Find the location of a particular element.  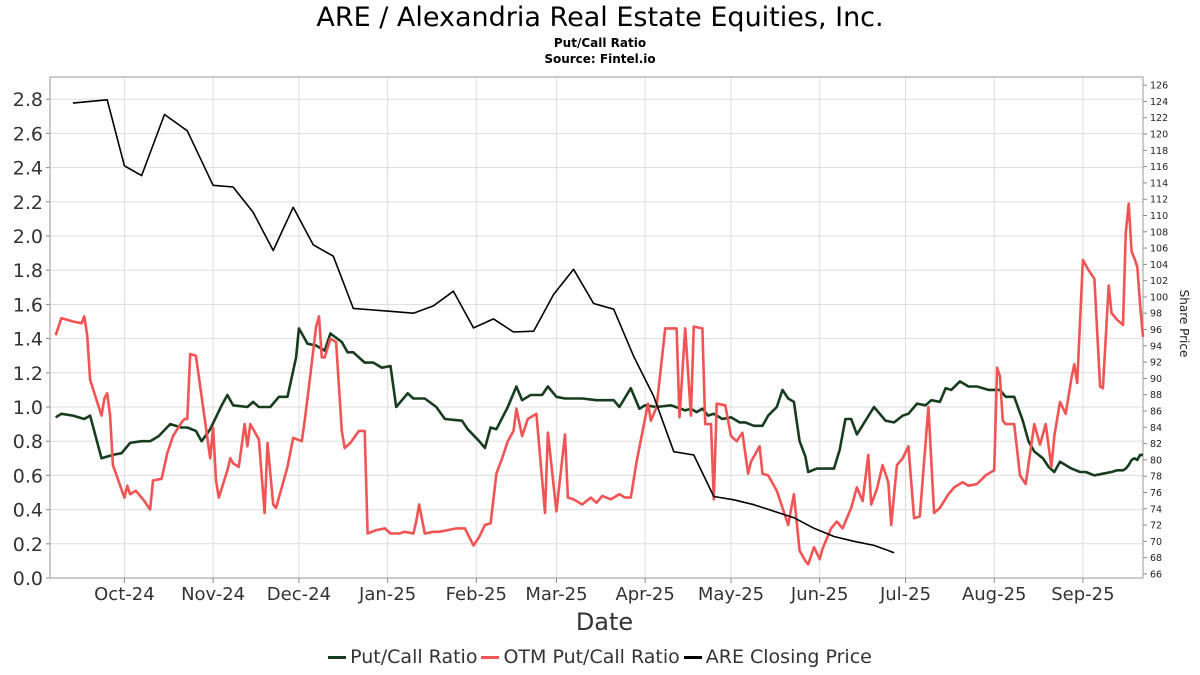

legend-swatch-price is located at coordinates (692, 657).